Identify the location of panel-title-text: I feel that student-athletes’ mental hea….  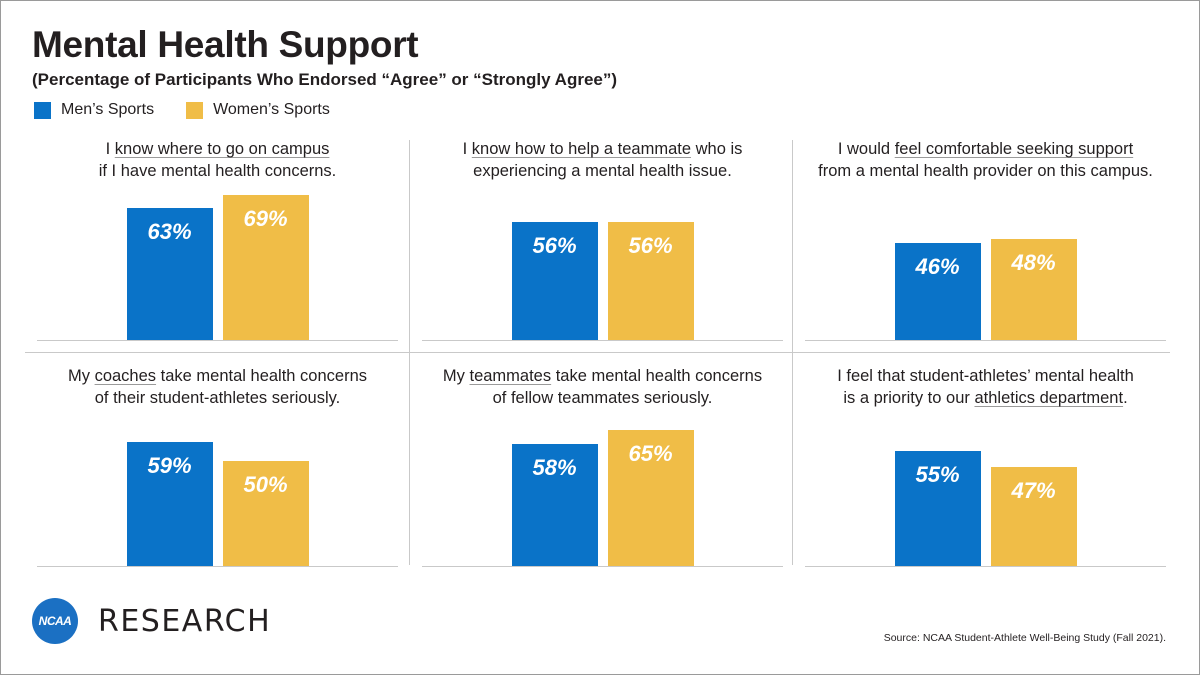
(985, 376).